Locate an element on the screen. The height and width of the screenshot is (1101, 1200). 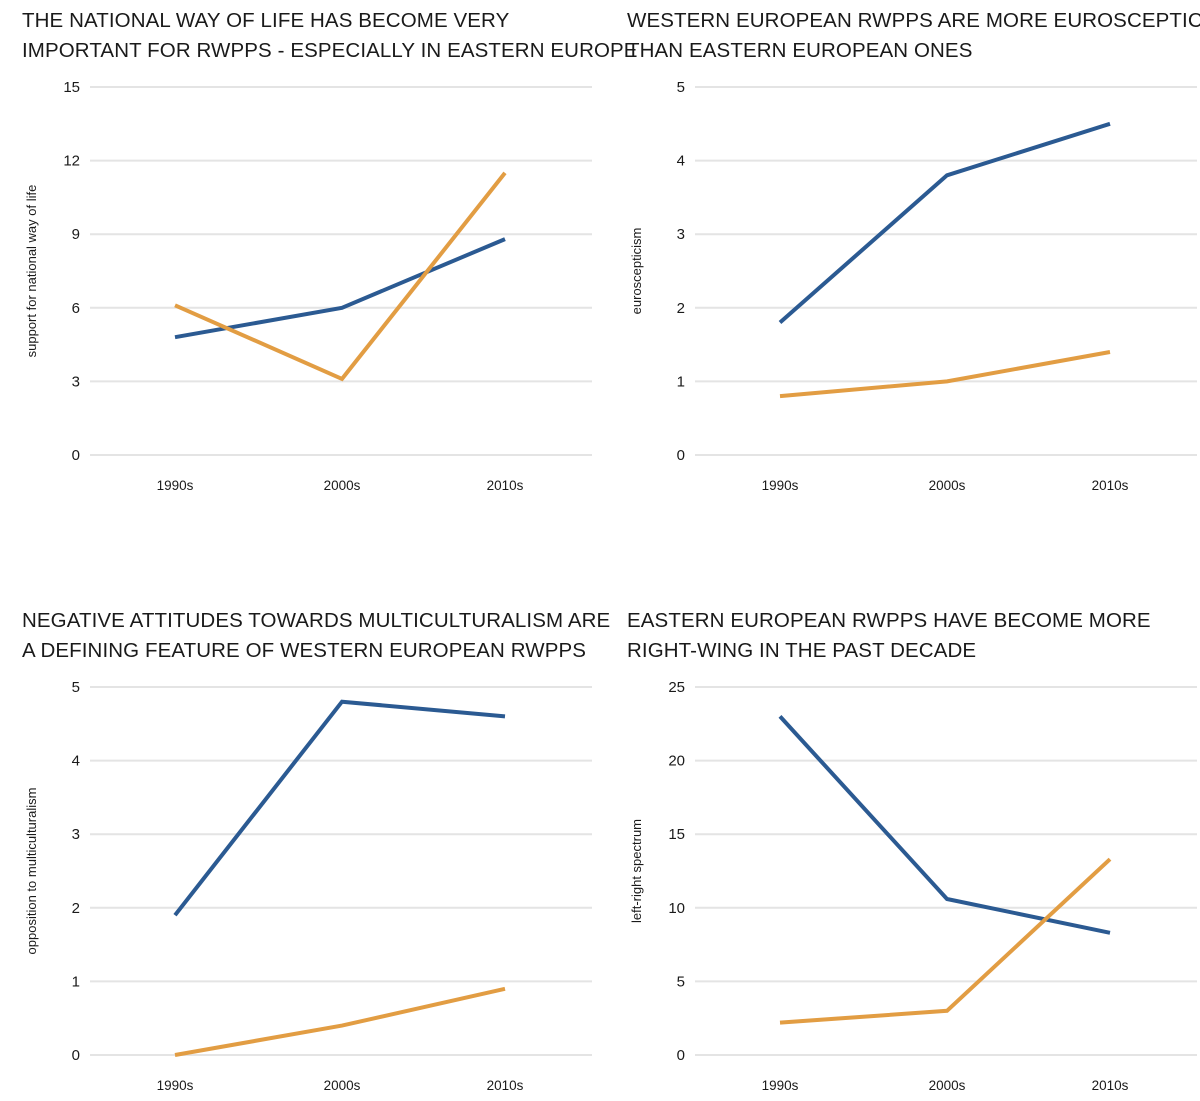
y-axis-label: left-right spectrum is located at coordinates (636, 871).